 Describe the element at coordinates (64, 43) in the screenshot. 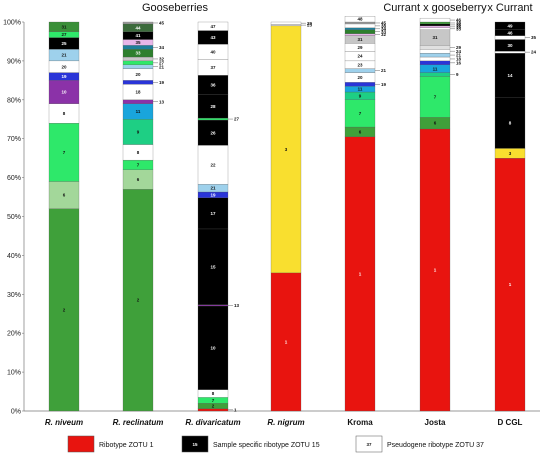

I see `segment-label: 25` at that location.